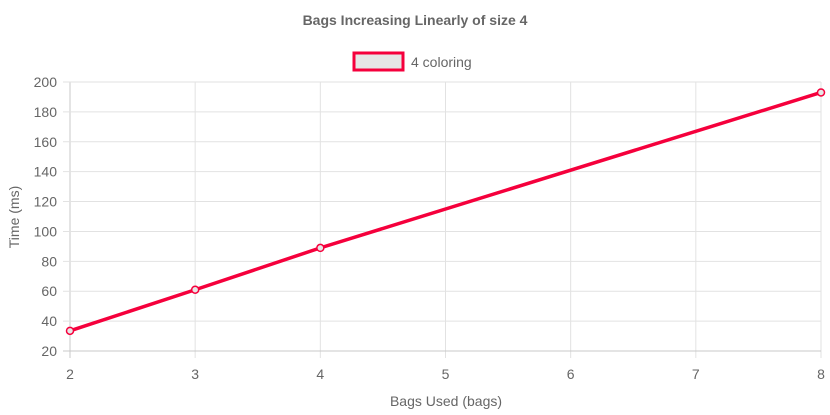 The height and width of the screenshot is (415, 830). Describe the element at coordinates (46, 202) in the screenshot. I see `y-tick-label: 120` at that location.